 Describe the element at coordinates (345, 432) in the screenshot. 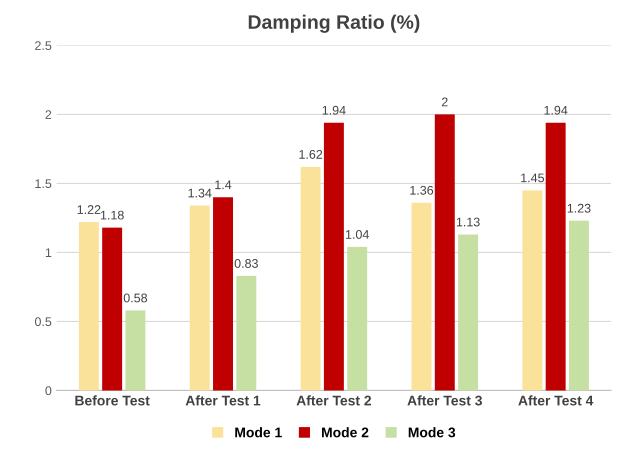

I see `legend-label: Mode 2` at that location.